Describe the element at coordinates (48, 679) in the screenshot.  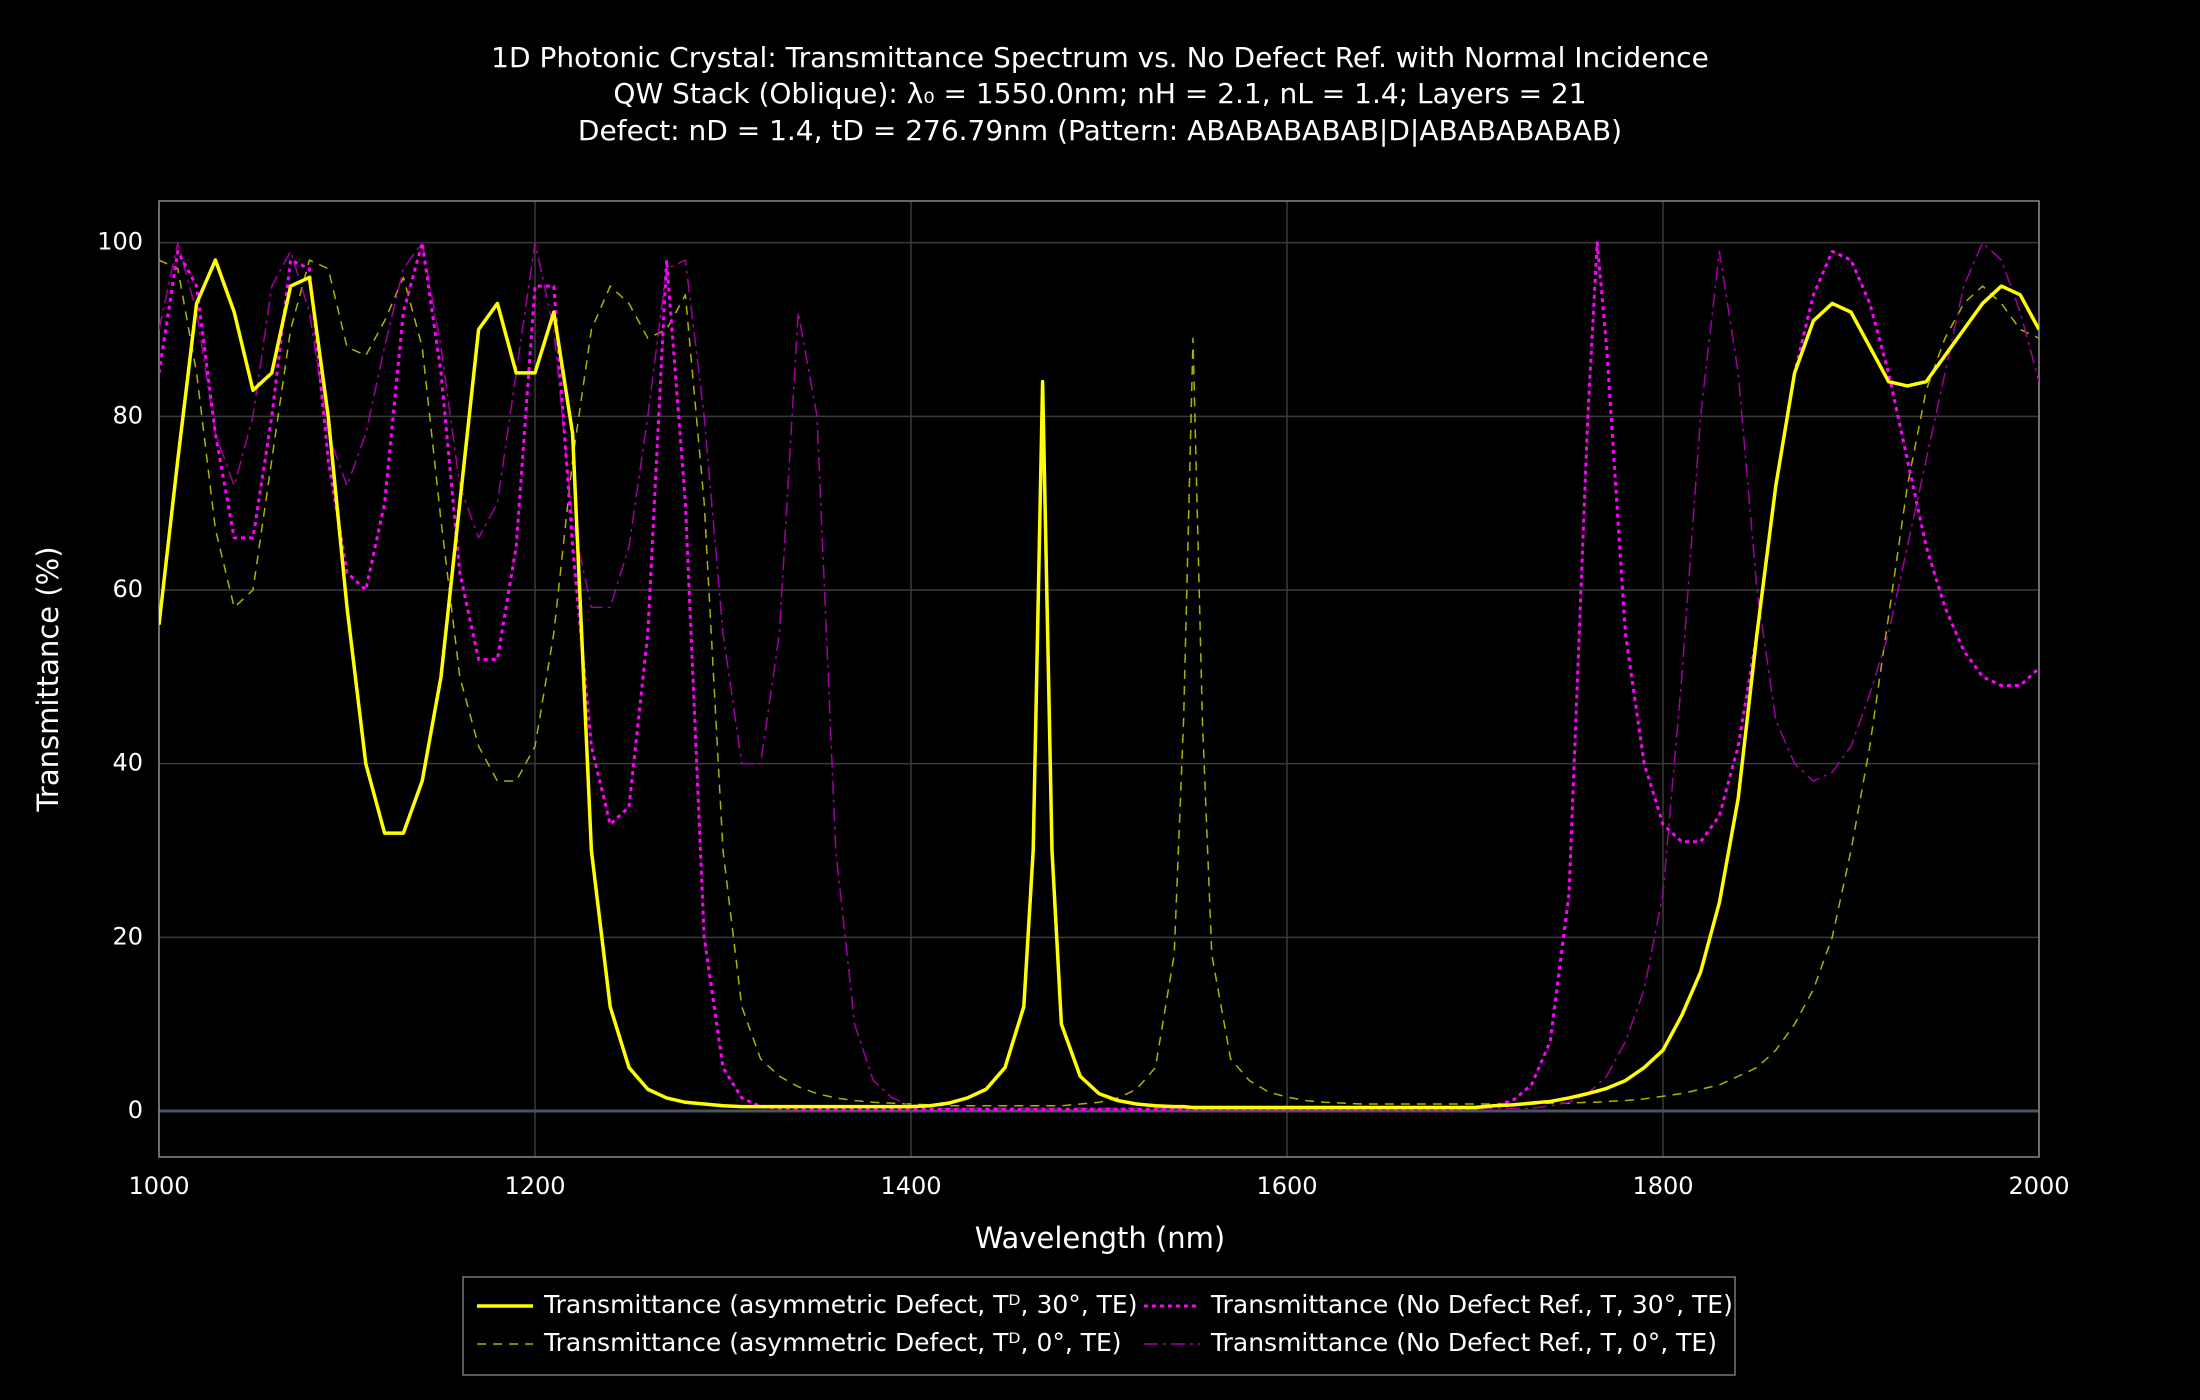
I see `y-axis-title: Transmittance (%)` at that location.